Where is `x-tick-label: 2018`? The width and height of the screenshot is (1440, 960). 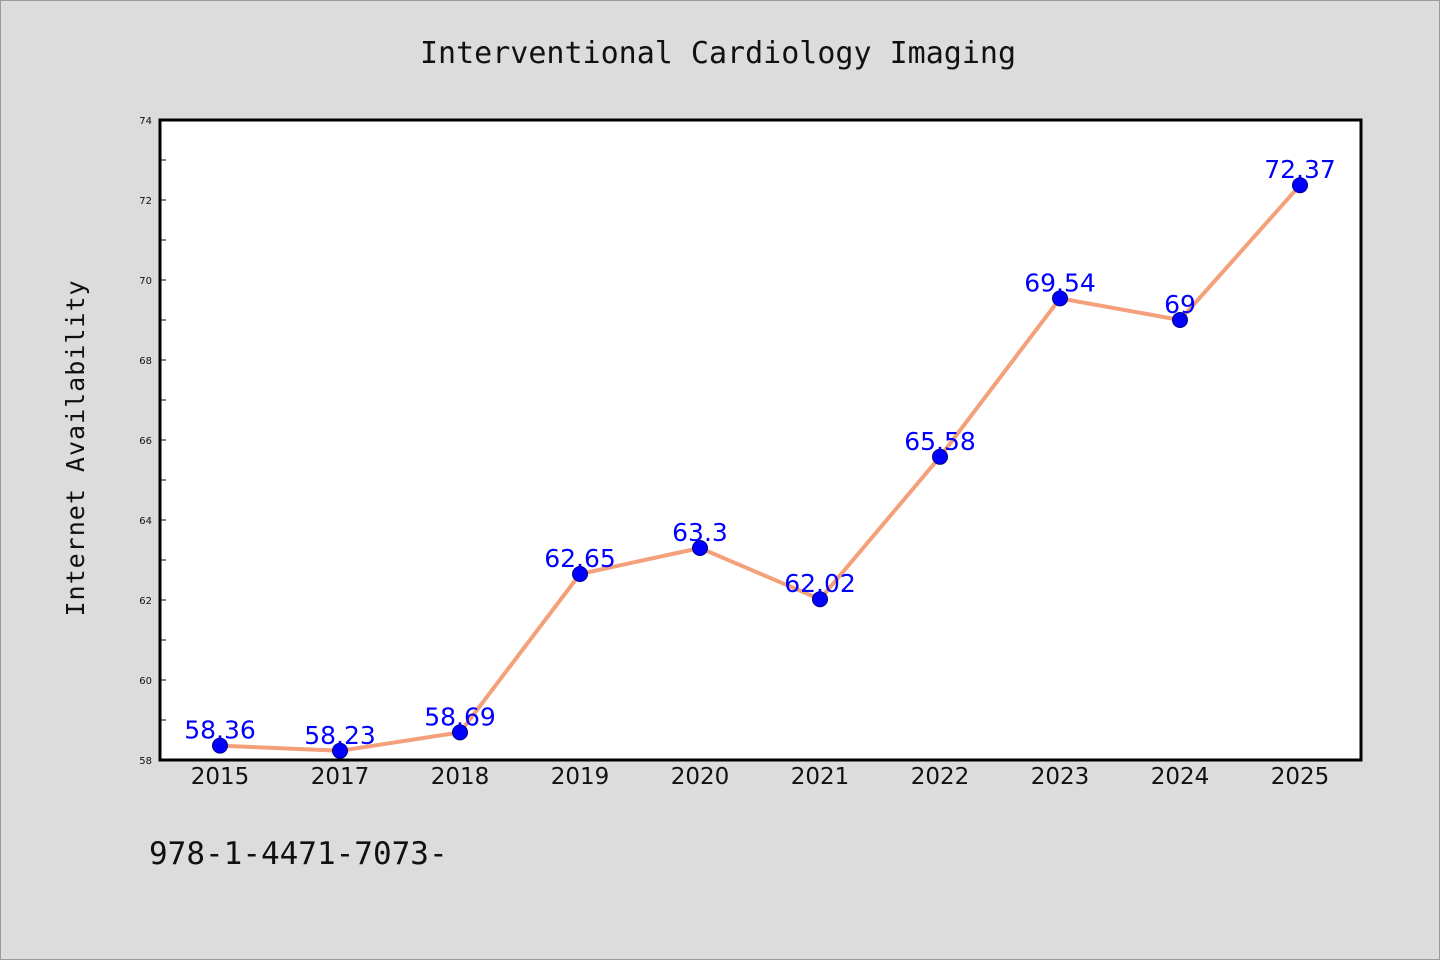 x-tick-label: 2018 is located at coordinates (460, 777).